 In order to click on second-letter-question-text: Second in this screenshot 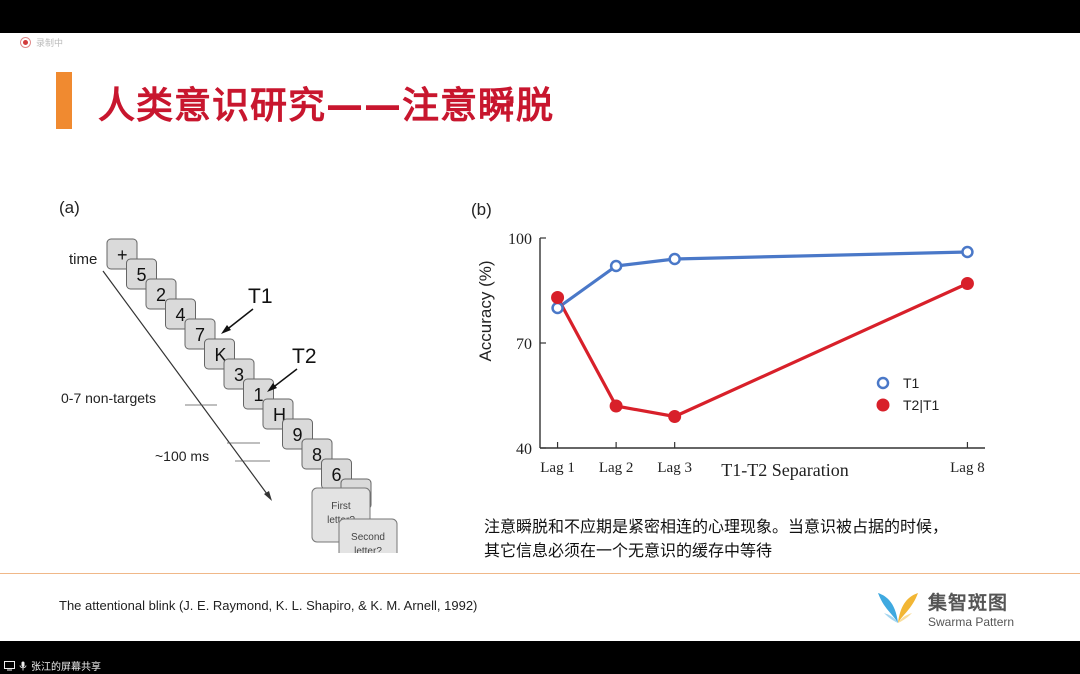, I will do `click(368, 537)`.